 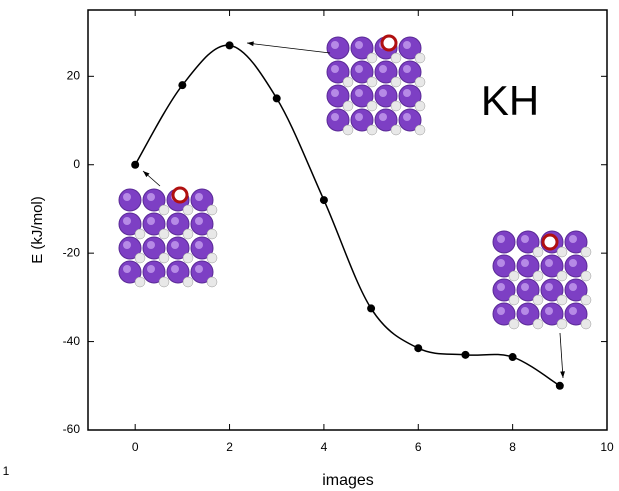 What do you see at coordinates (324, 447) in the screenshot?
I see `x-tick-label: 4` at bounding box center [324, 447].